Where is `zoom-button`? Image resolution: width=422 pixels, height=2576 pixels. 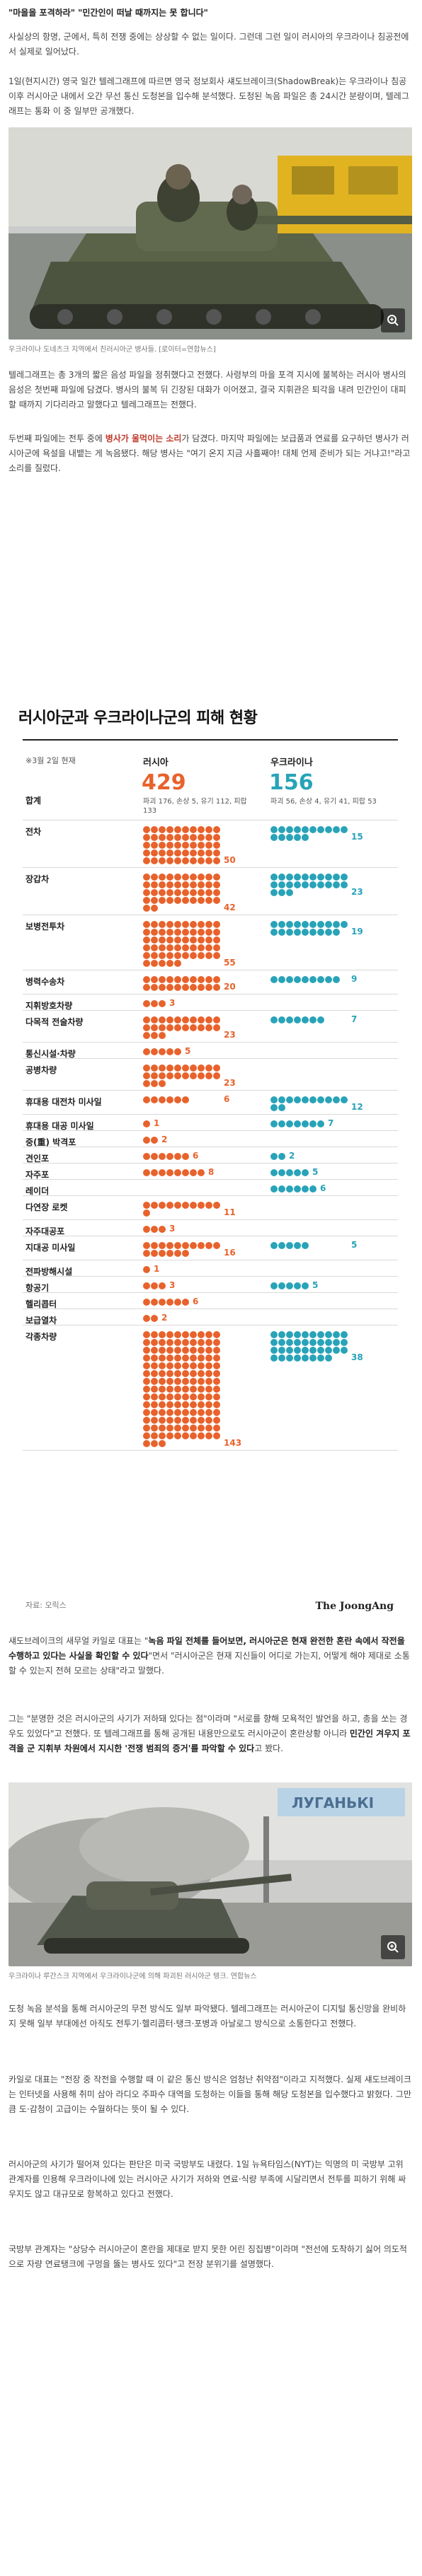
zoom-button is located at coordinates (393, 320).